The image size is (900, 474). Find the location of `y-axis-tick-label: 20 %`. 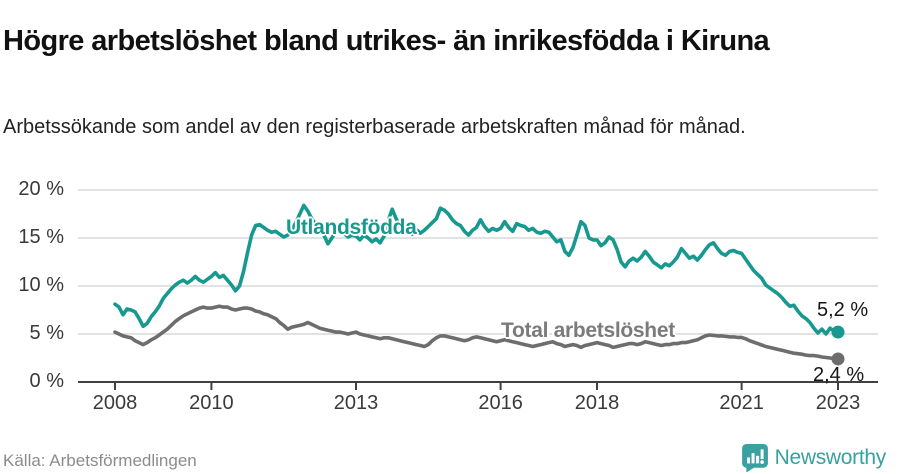

y-axis-tick-label: 20 % is located at coordinates (41, 189).